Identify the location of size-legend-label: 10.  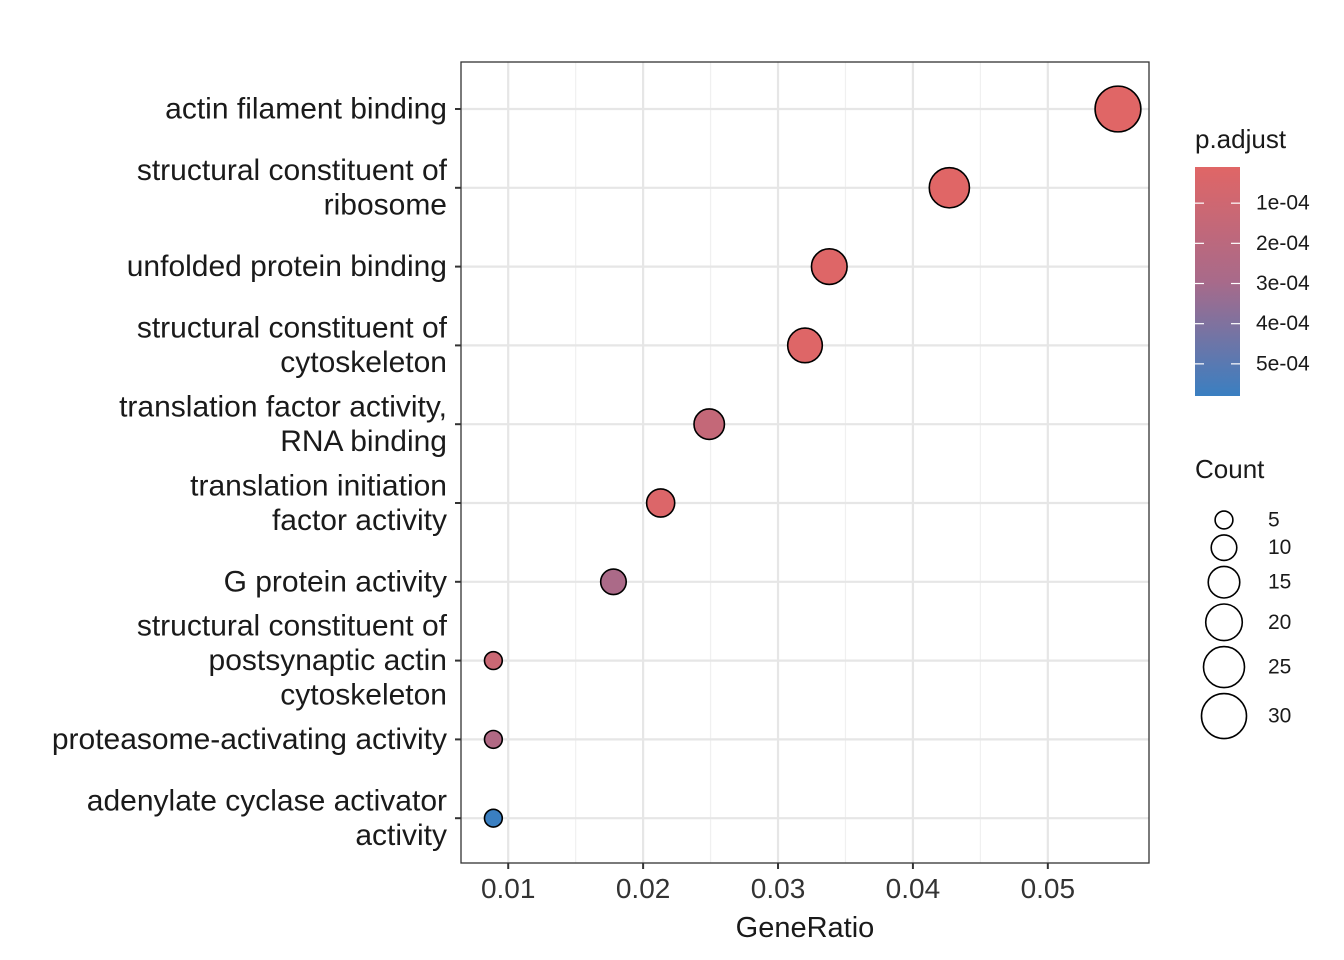
(1279, 547).